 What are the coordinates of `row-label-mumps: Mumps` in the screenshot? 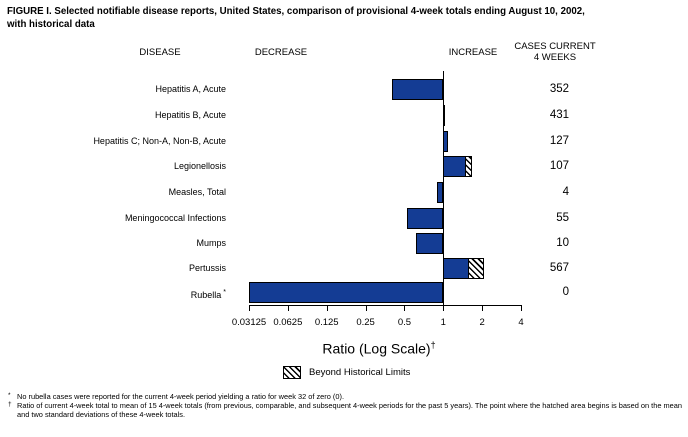 It's located at (211, 242).